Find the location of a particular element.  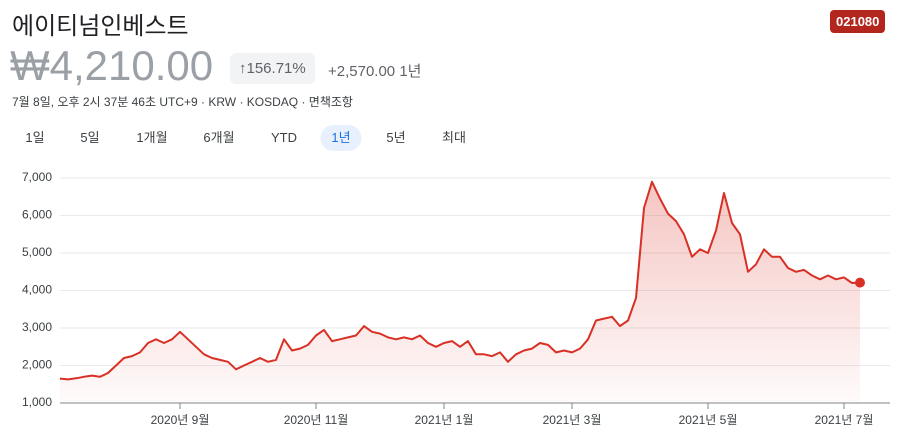

price: ₩4,210.00 is located at coordinates (112, 65).